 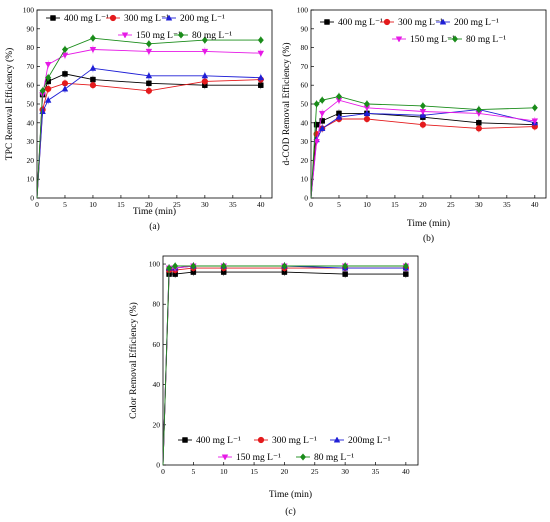 What do you see at coordinates (202, 19) in the screenshot?
I see `legend-label: 200 mg L⁻¹` at bounding box center [202, 19].